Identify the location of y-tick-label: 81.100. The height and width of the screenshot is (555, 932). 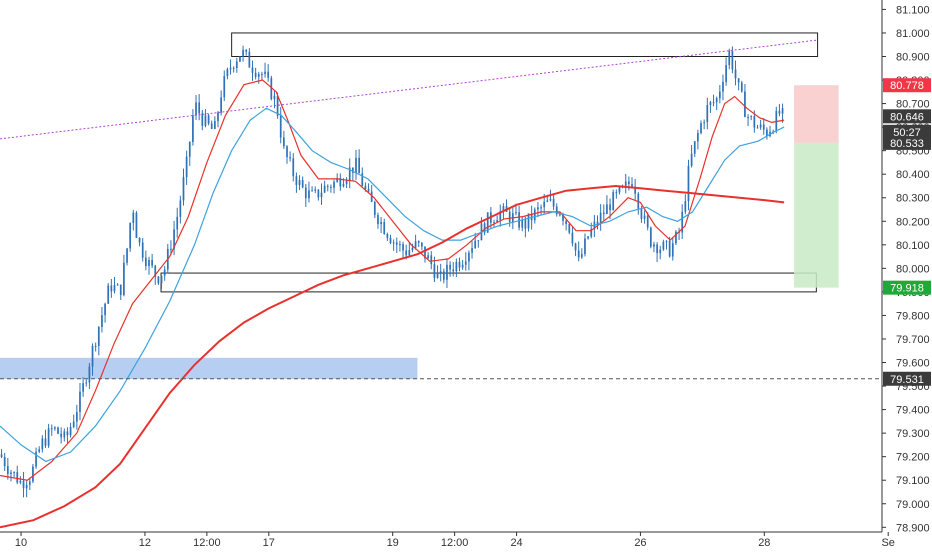
(913, 10).